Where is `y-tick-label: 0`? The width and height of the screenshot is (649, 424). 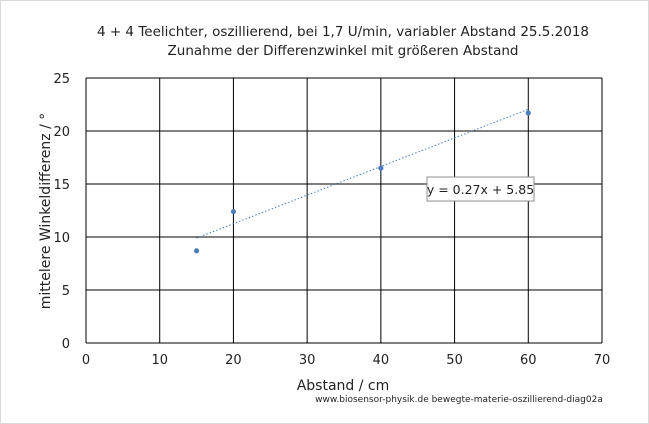 y-tick-label: 0 is located at coordinates (66, 344).